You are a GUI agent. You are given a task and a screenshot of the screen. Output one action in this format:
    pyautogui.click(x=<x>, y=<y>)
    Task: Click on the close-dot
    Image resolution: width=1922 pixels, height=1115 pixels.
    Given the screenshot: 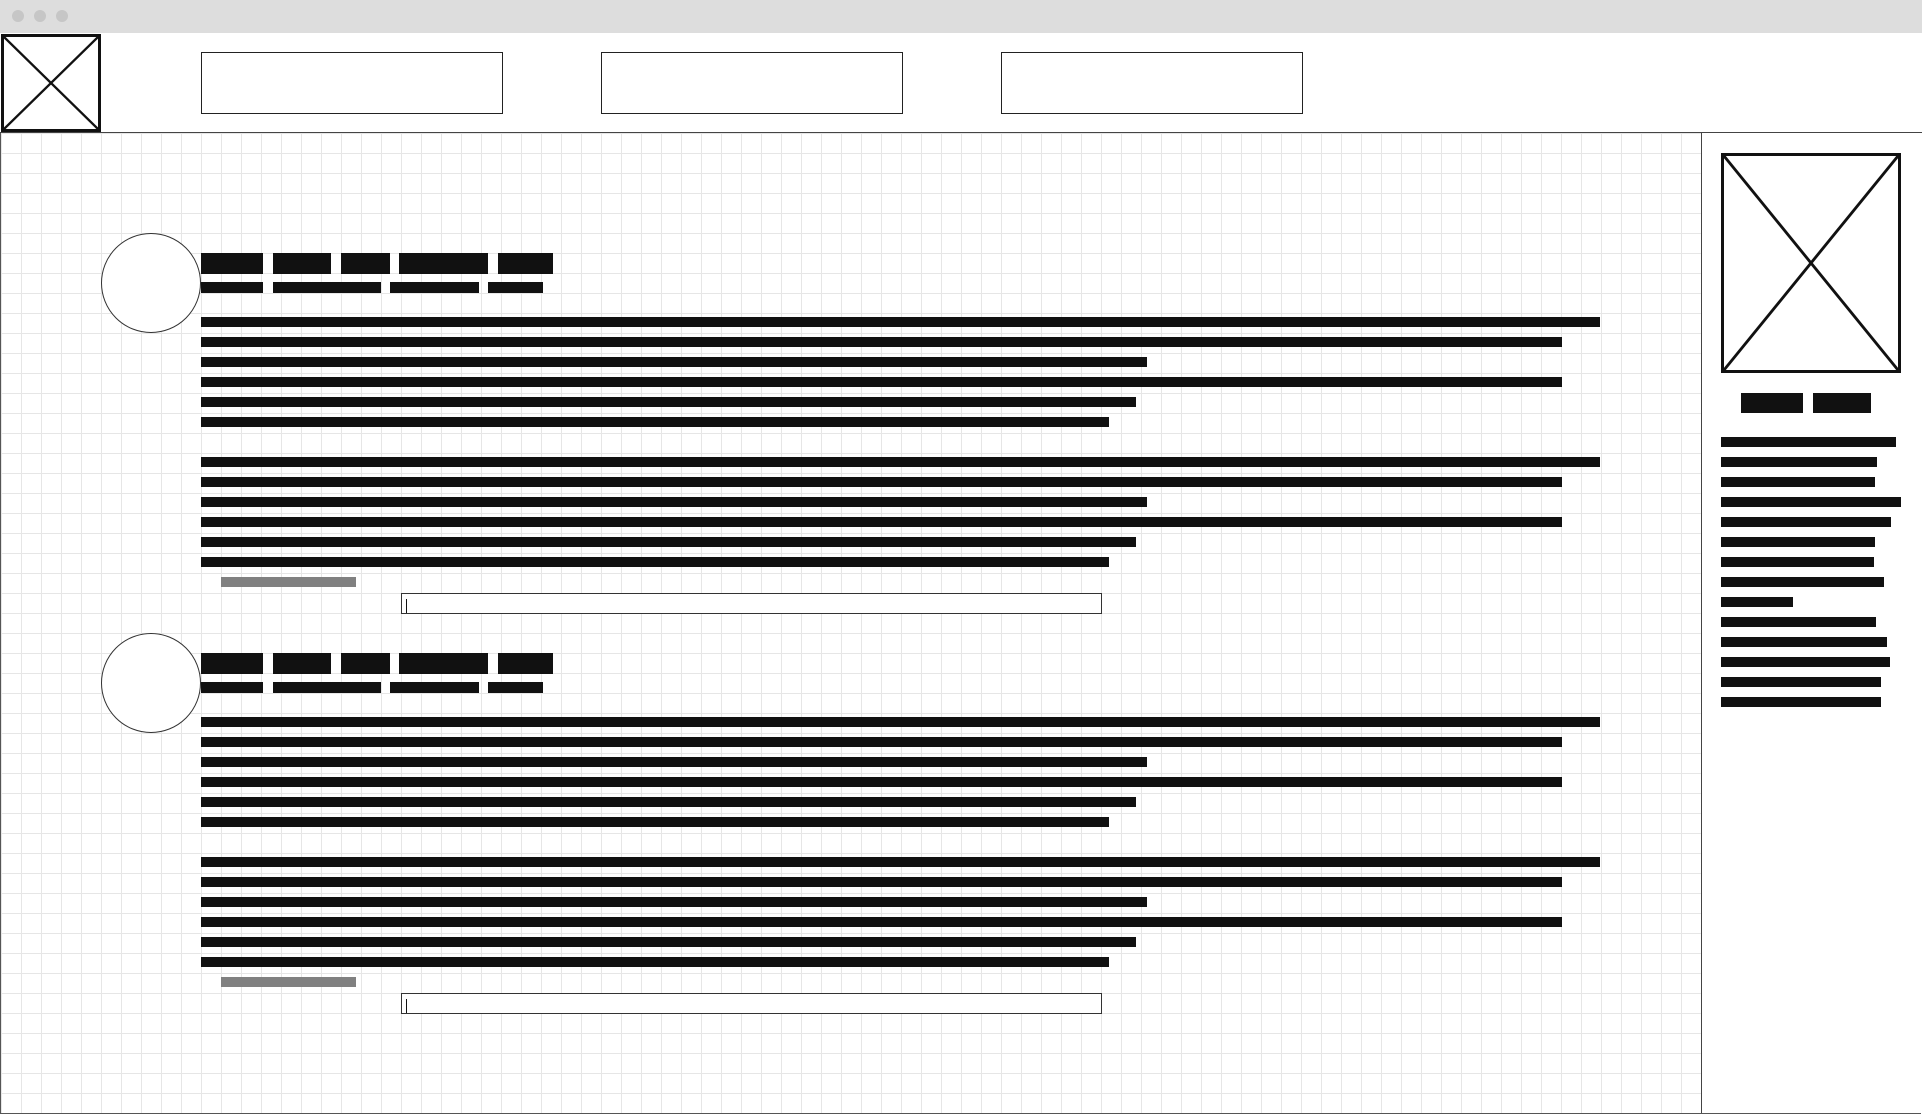 What is the action you would take?
    pyautogui.click(x=18, y=16)
    